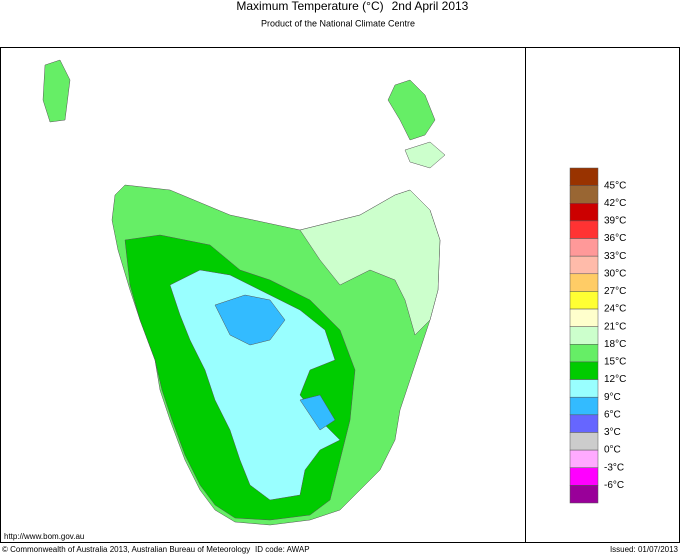 This screenshot has height=560, width=680. I want to click on legend-label: 0°C, so click(612, 450).